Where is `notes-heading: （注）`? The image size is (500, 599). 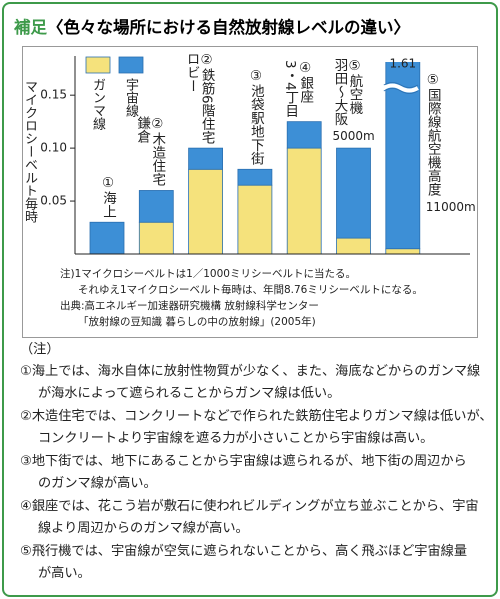
notes-heading: （注） is located at coordinates (40, 349).